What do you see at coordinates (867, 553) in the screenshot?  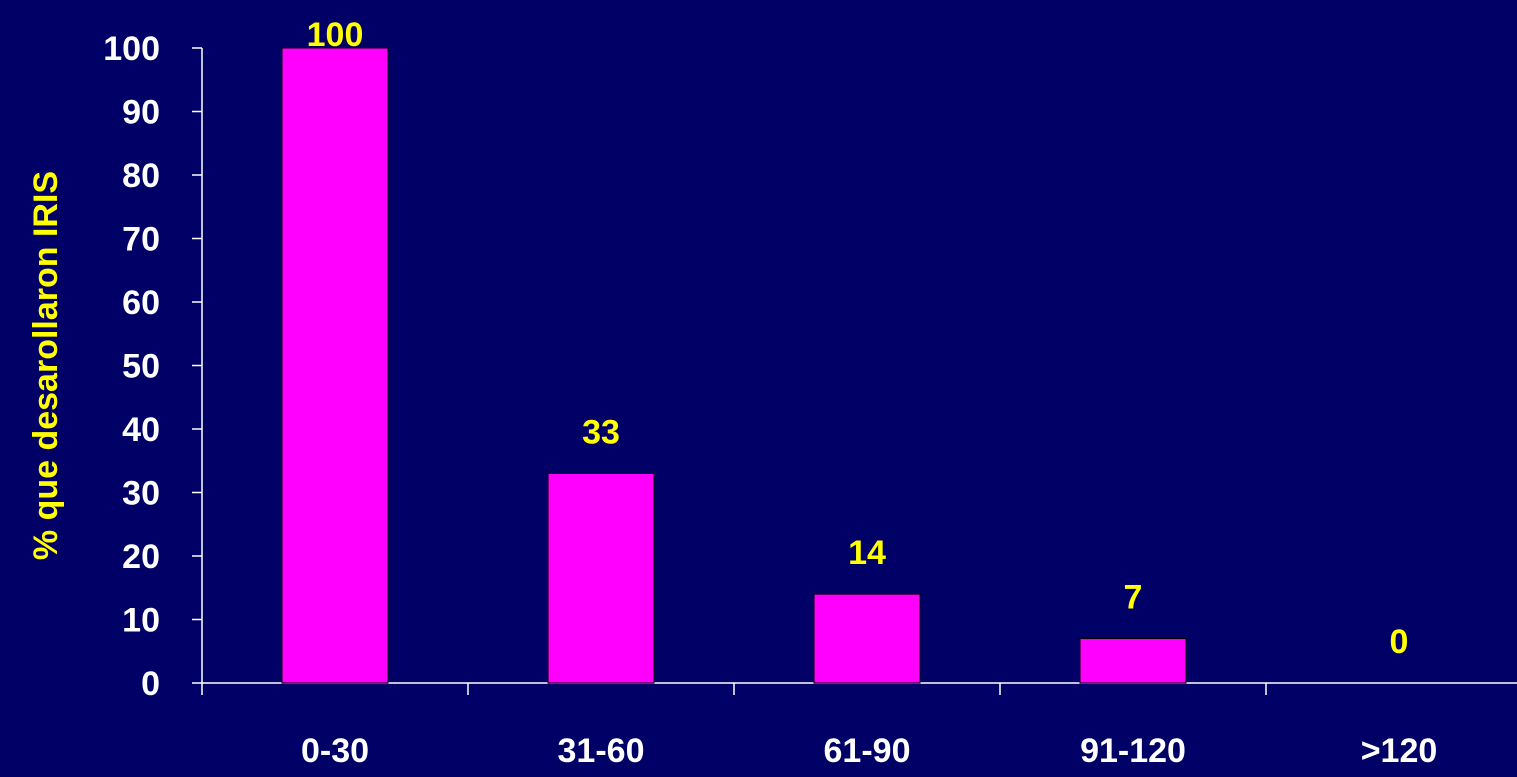 I see `data-label: 14` at bounding box center [867, 553].